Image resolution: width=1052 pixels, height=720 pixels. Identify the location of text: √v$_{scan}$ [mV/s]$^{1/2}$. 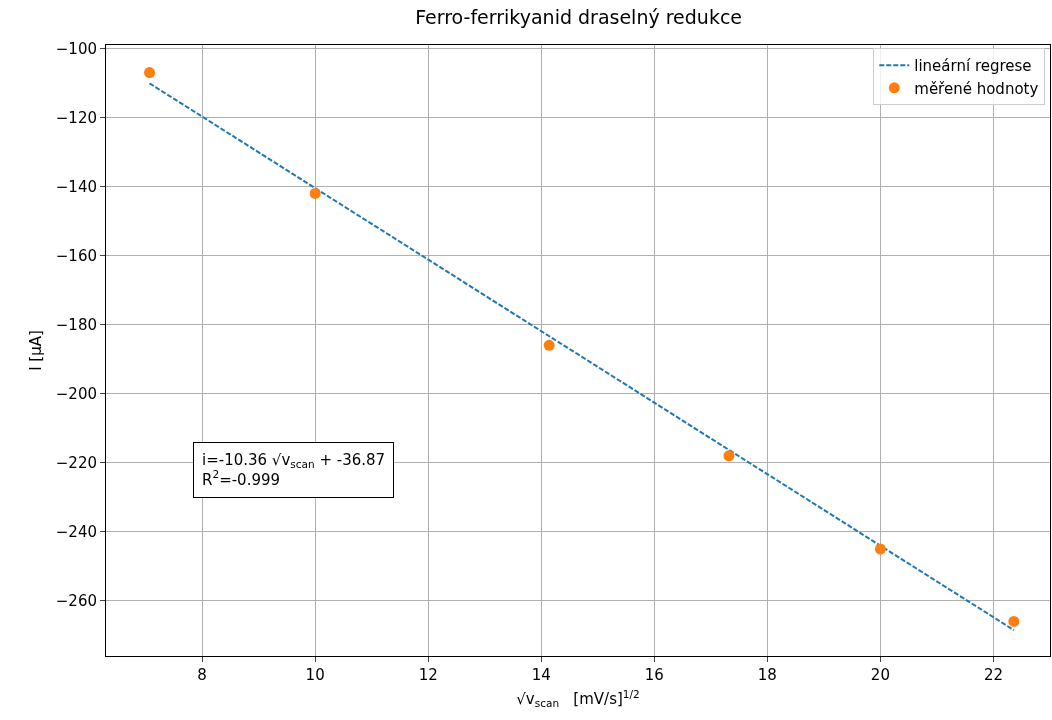
(578, 698).